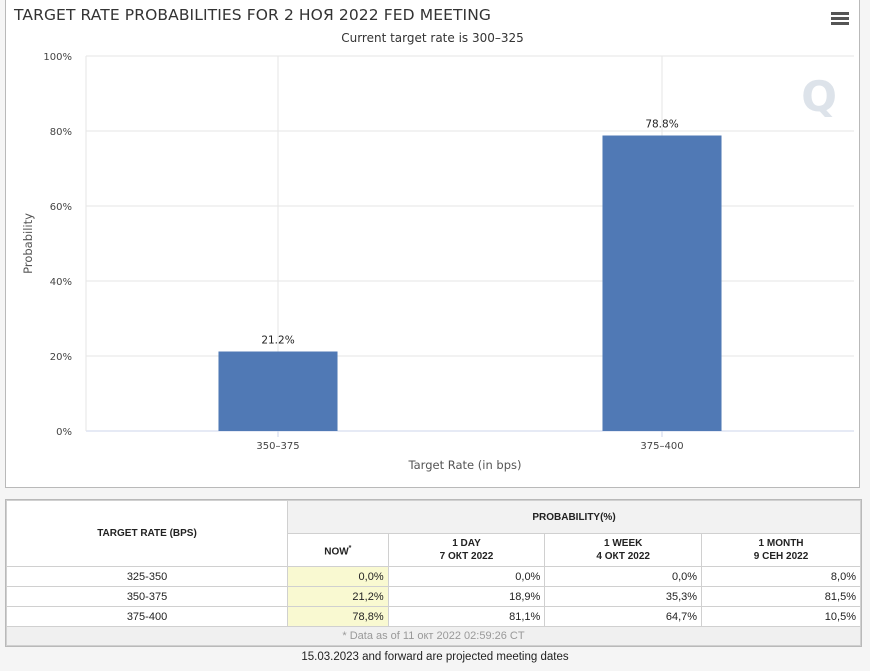 This screenshot has height=671, width=870. Describe the element at coordinates (840, 19) in the screenshot. I see `hamburger-menu-icon` at that location.